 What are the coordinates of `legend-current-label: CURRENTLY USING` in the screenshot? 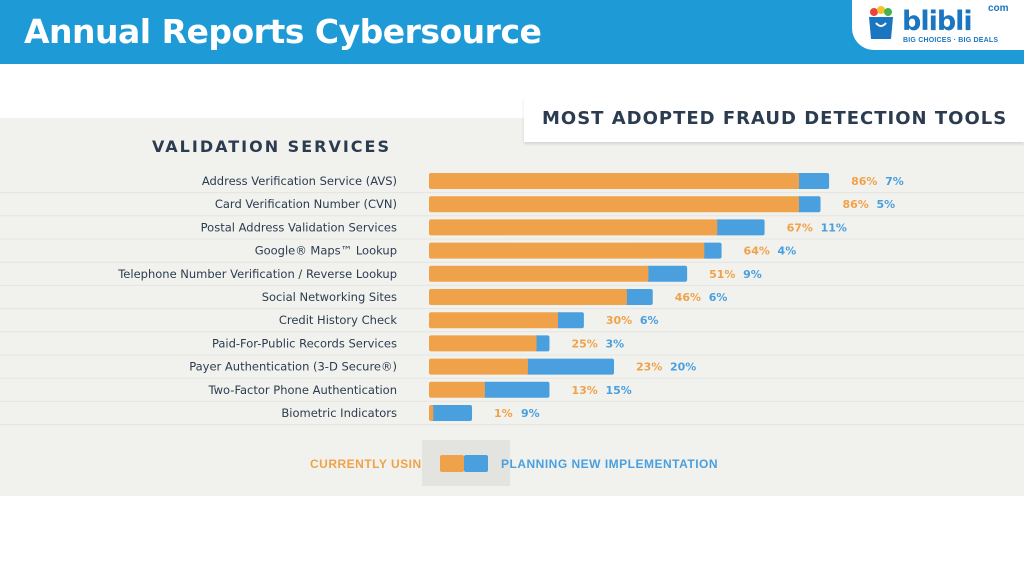 It's located at (371, 464).